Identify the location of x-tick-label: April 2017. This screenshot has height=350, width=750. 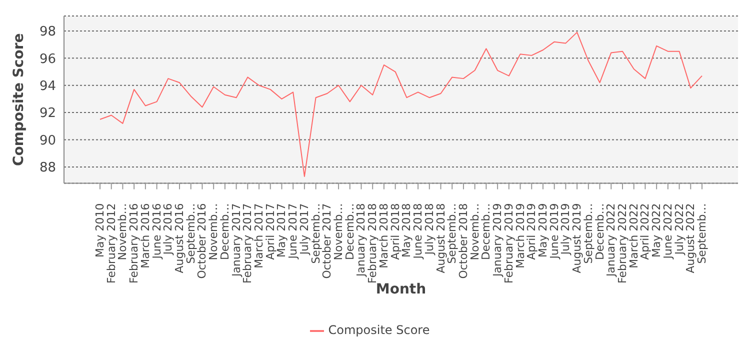
(270, 231).